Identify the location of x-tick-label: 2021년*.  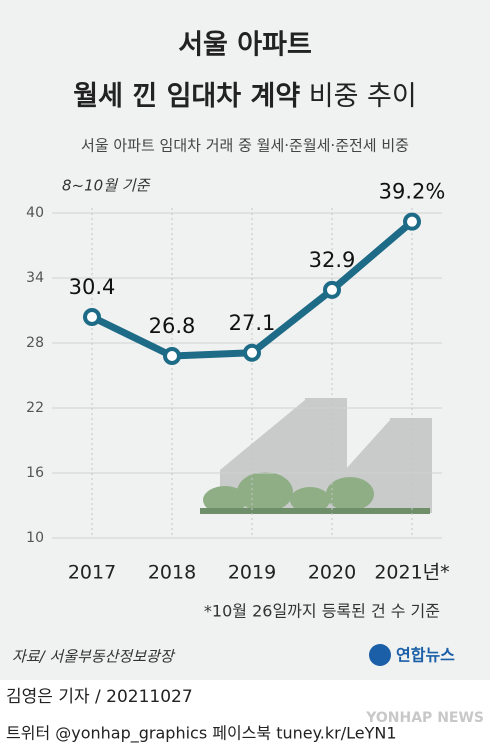
(411, 573).